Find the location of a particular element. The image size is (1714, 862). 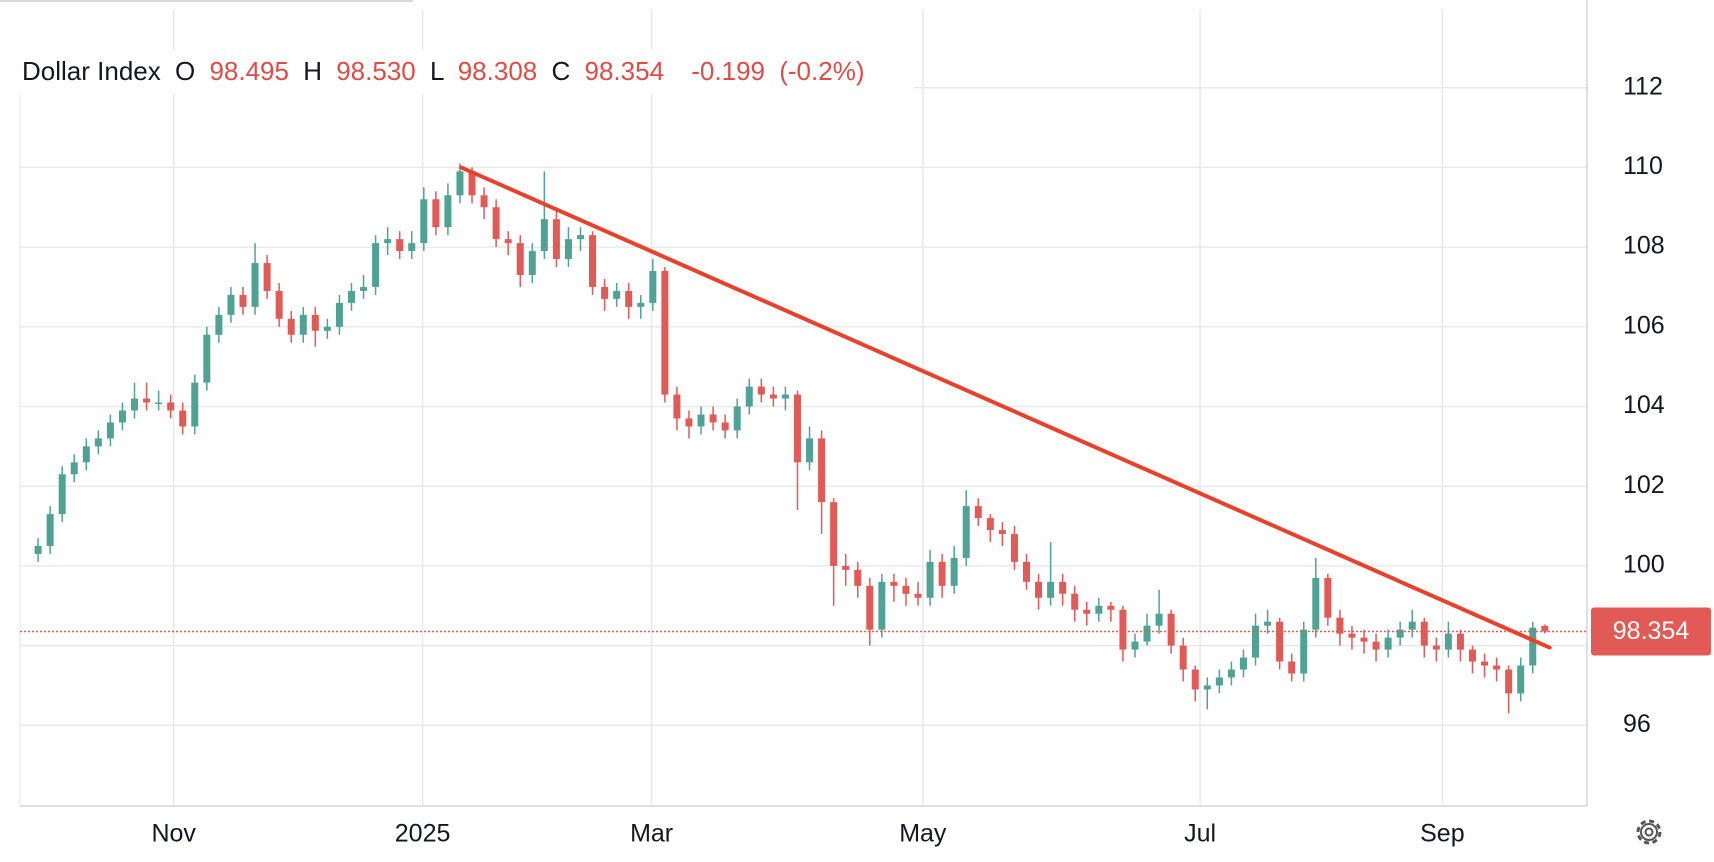

y-tick-label: 106 is located at coordinates (1644, 325).